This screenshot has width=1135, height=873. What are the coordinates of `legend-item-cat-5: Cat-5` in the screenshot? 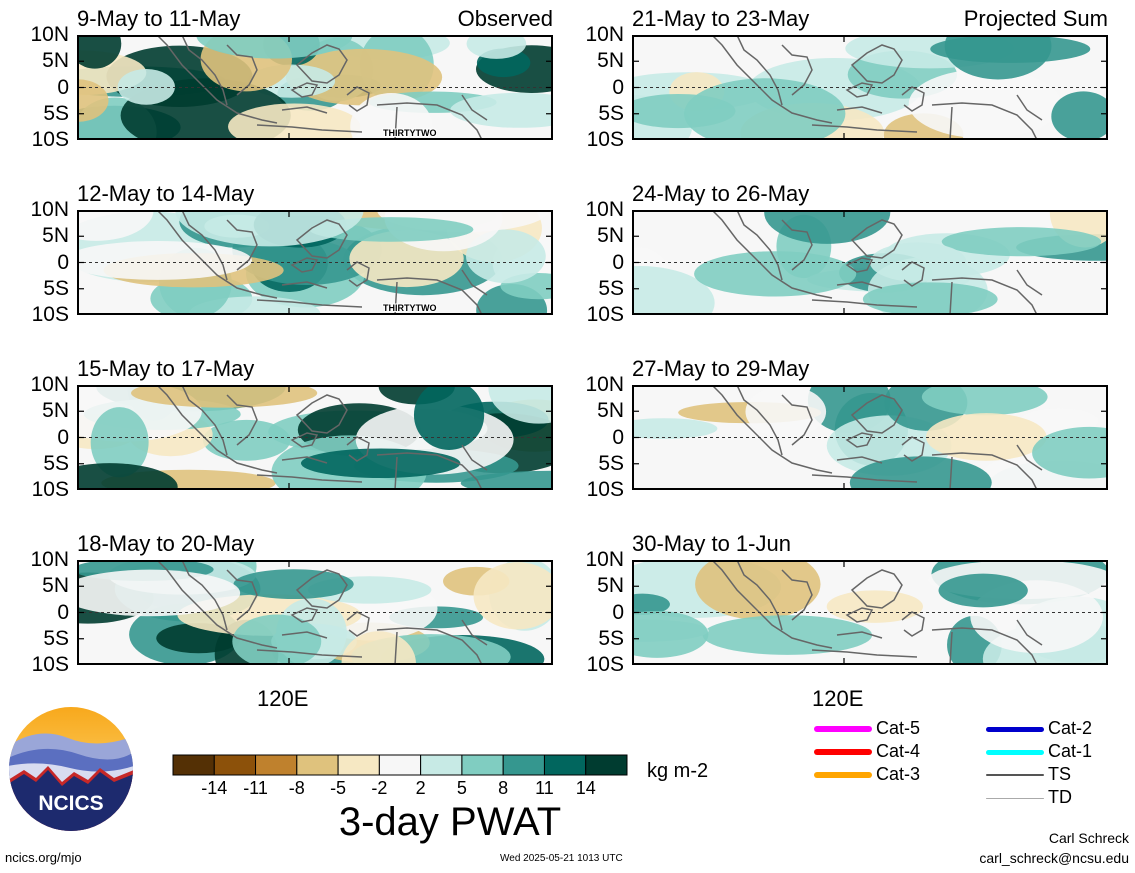 It's located at (894, 729).